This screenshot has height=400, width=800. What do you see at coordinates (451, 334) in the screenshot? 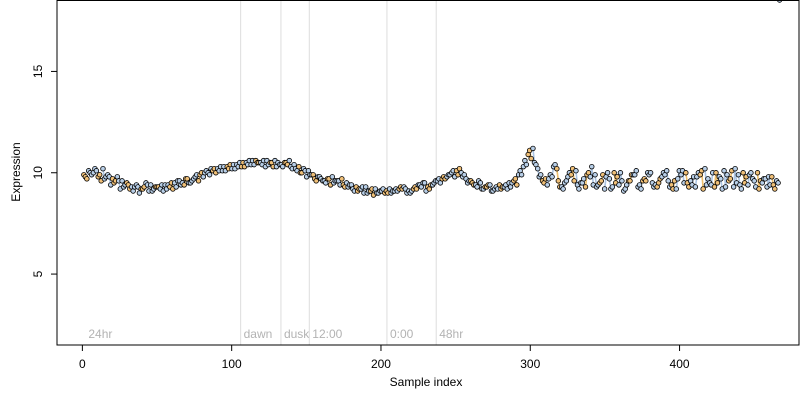
I see `time-marker-label: 48hr` at bounding box center [451, 334].